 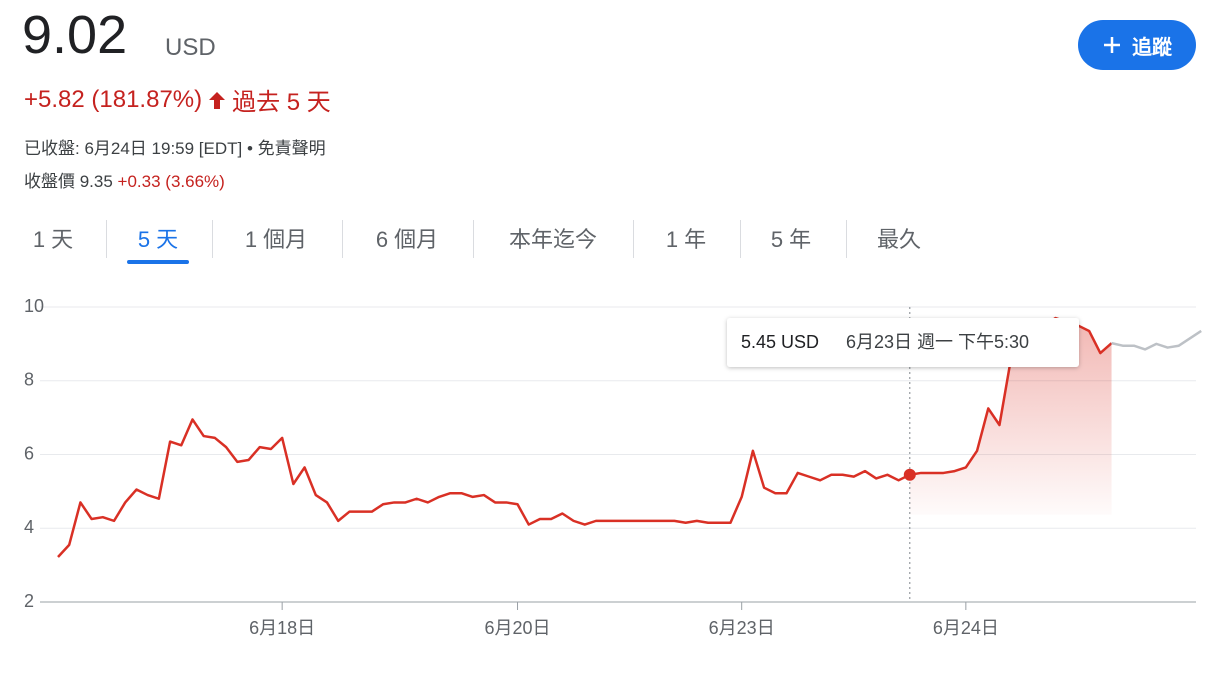 What do you see at coordinates (29, 601) in the screenshot?
I see `y-tick-label: 2` at bounding box center [29, 601].